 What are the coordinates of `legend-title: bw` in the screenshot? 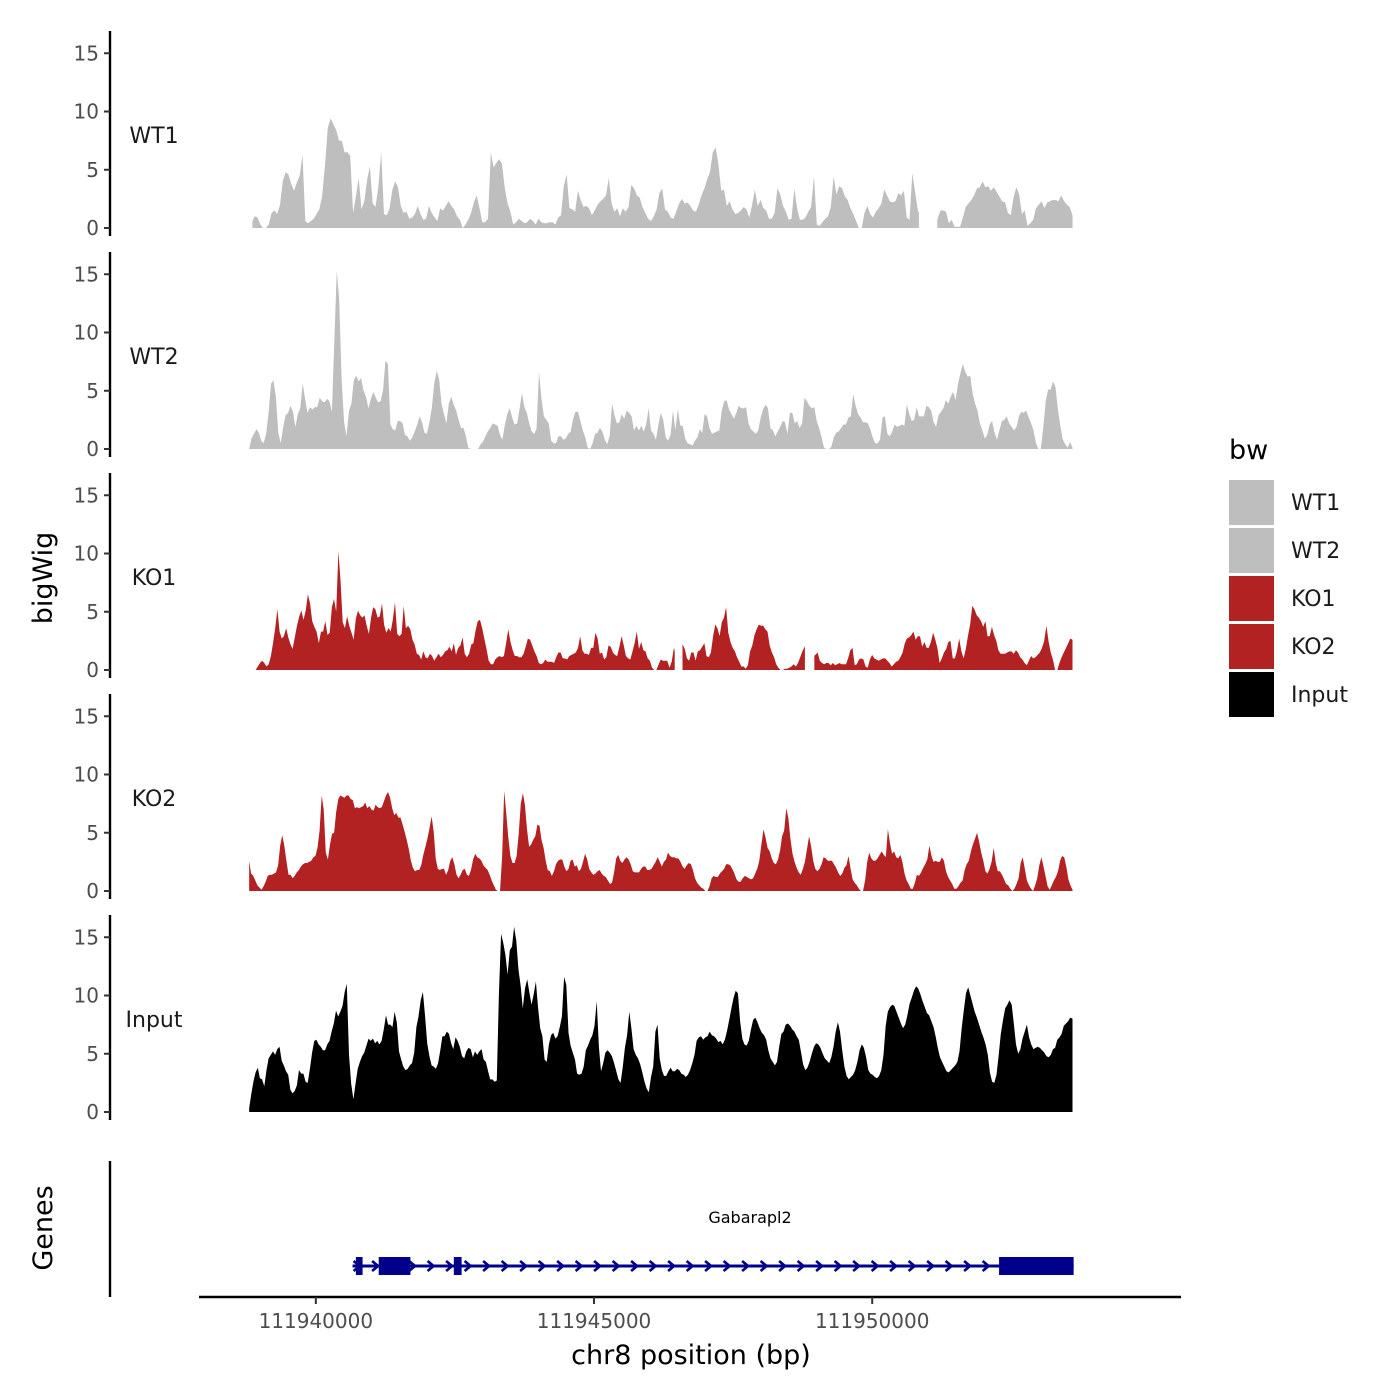 It's located at (1248, 450).